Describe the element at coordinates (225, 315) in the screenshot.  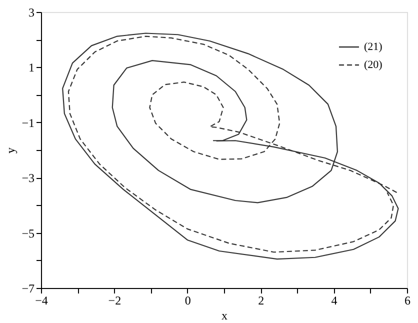
I see `x-axis-title: x` at that location.